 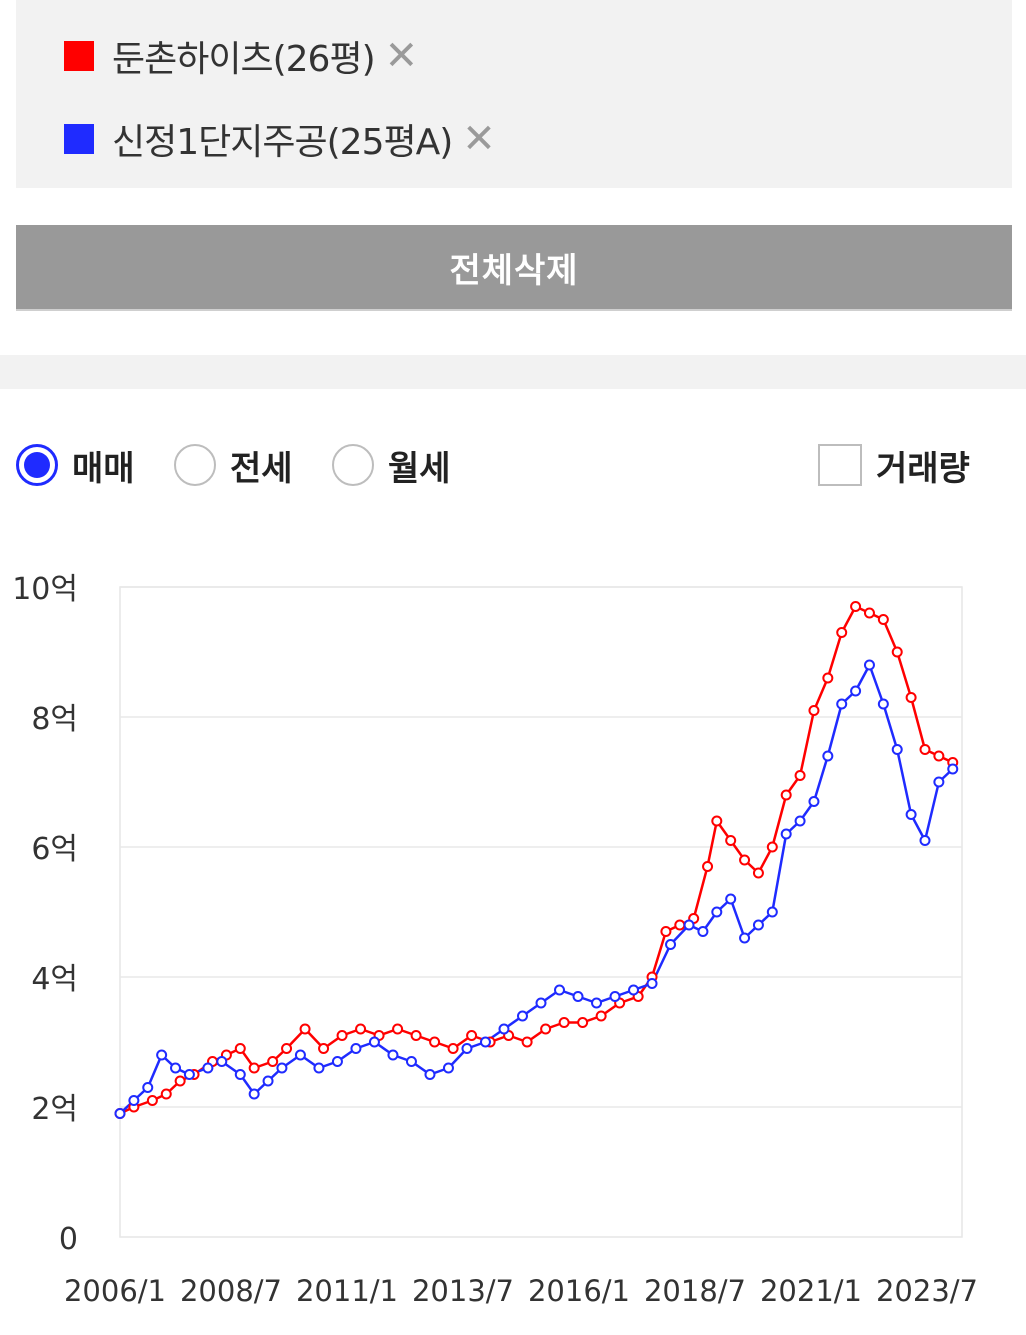 What do you see at coordinates (233, 465) in the screenshot?
I see `radio-jeonse: 전세` at bounding box center [233, 465].